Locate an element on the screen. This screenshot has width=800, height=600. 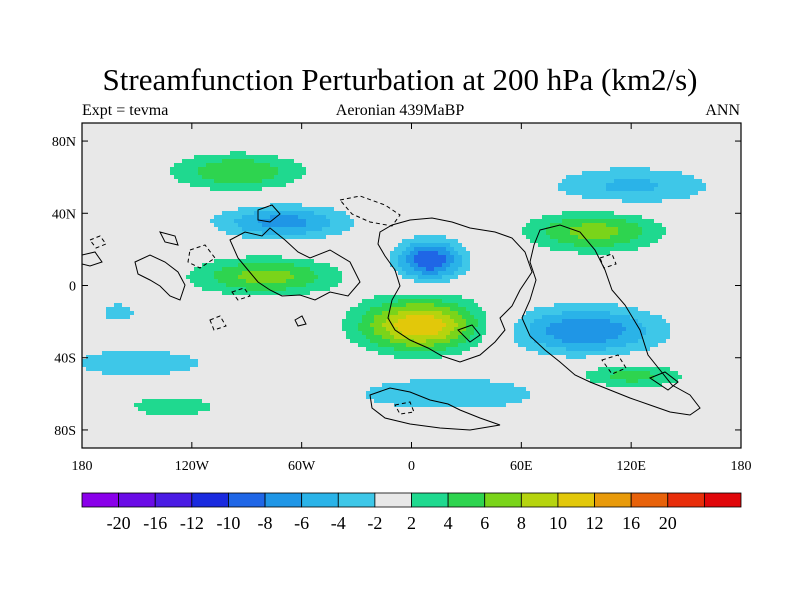
colorbar: -20 -16 -12 -10 -8 -6 -4 -2 2 4 6 8 10 12 16 20 is located at coordinates (411, 512).